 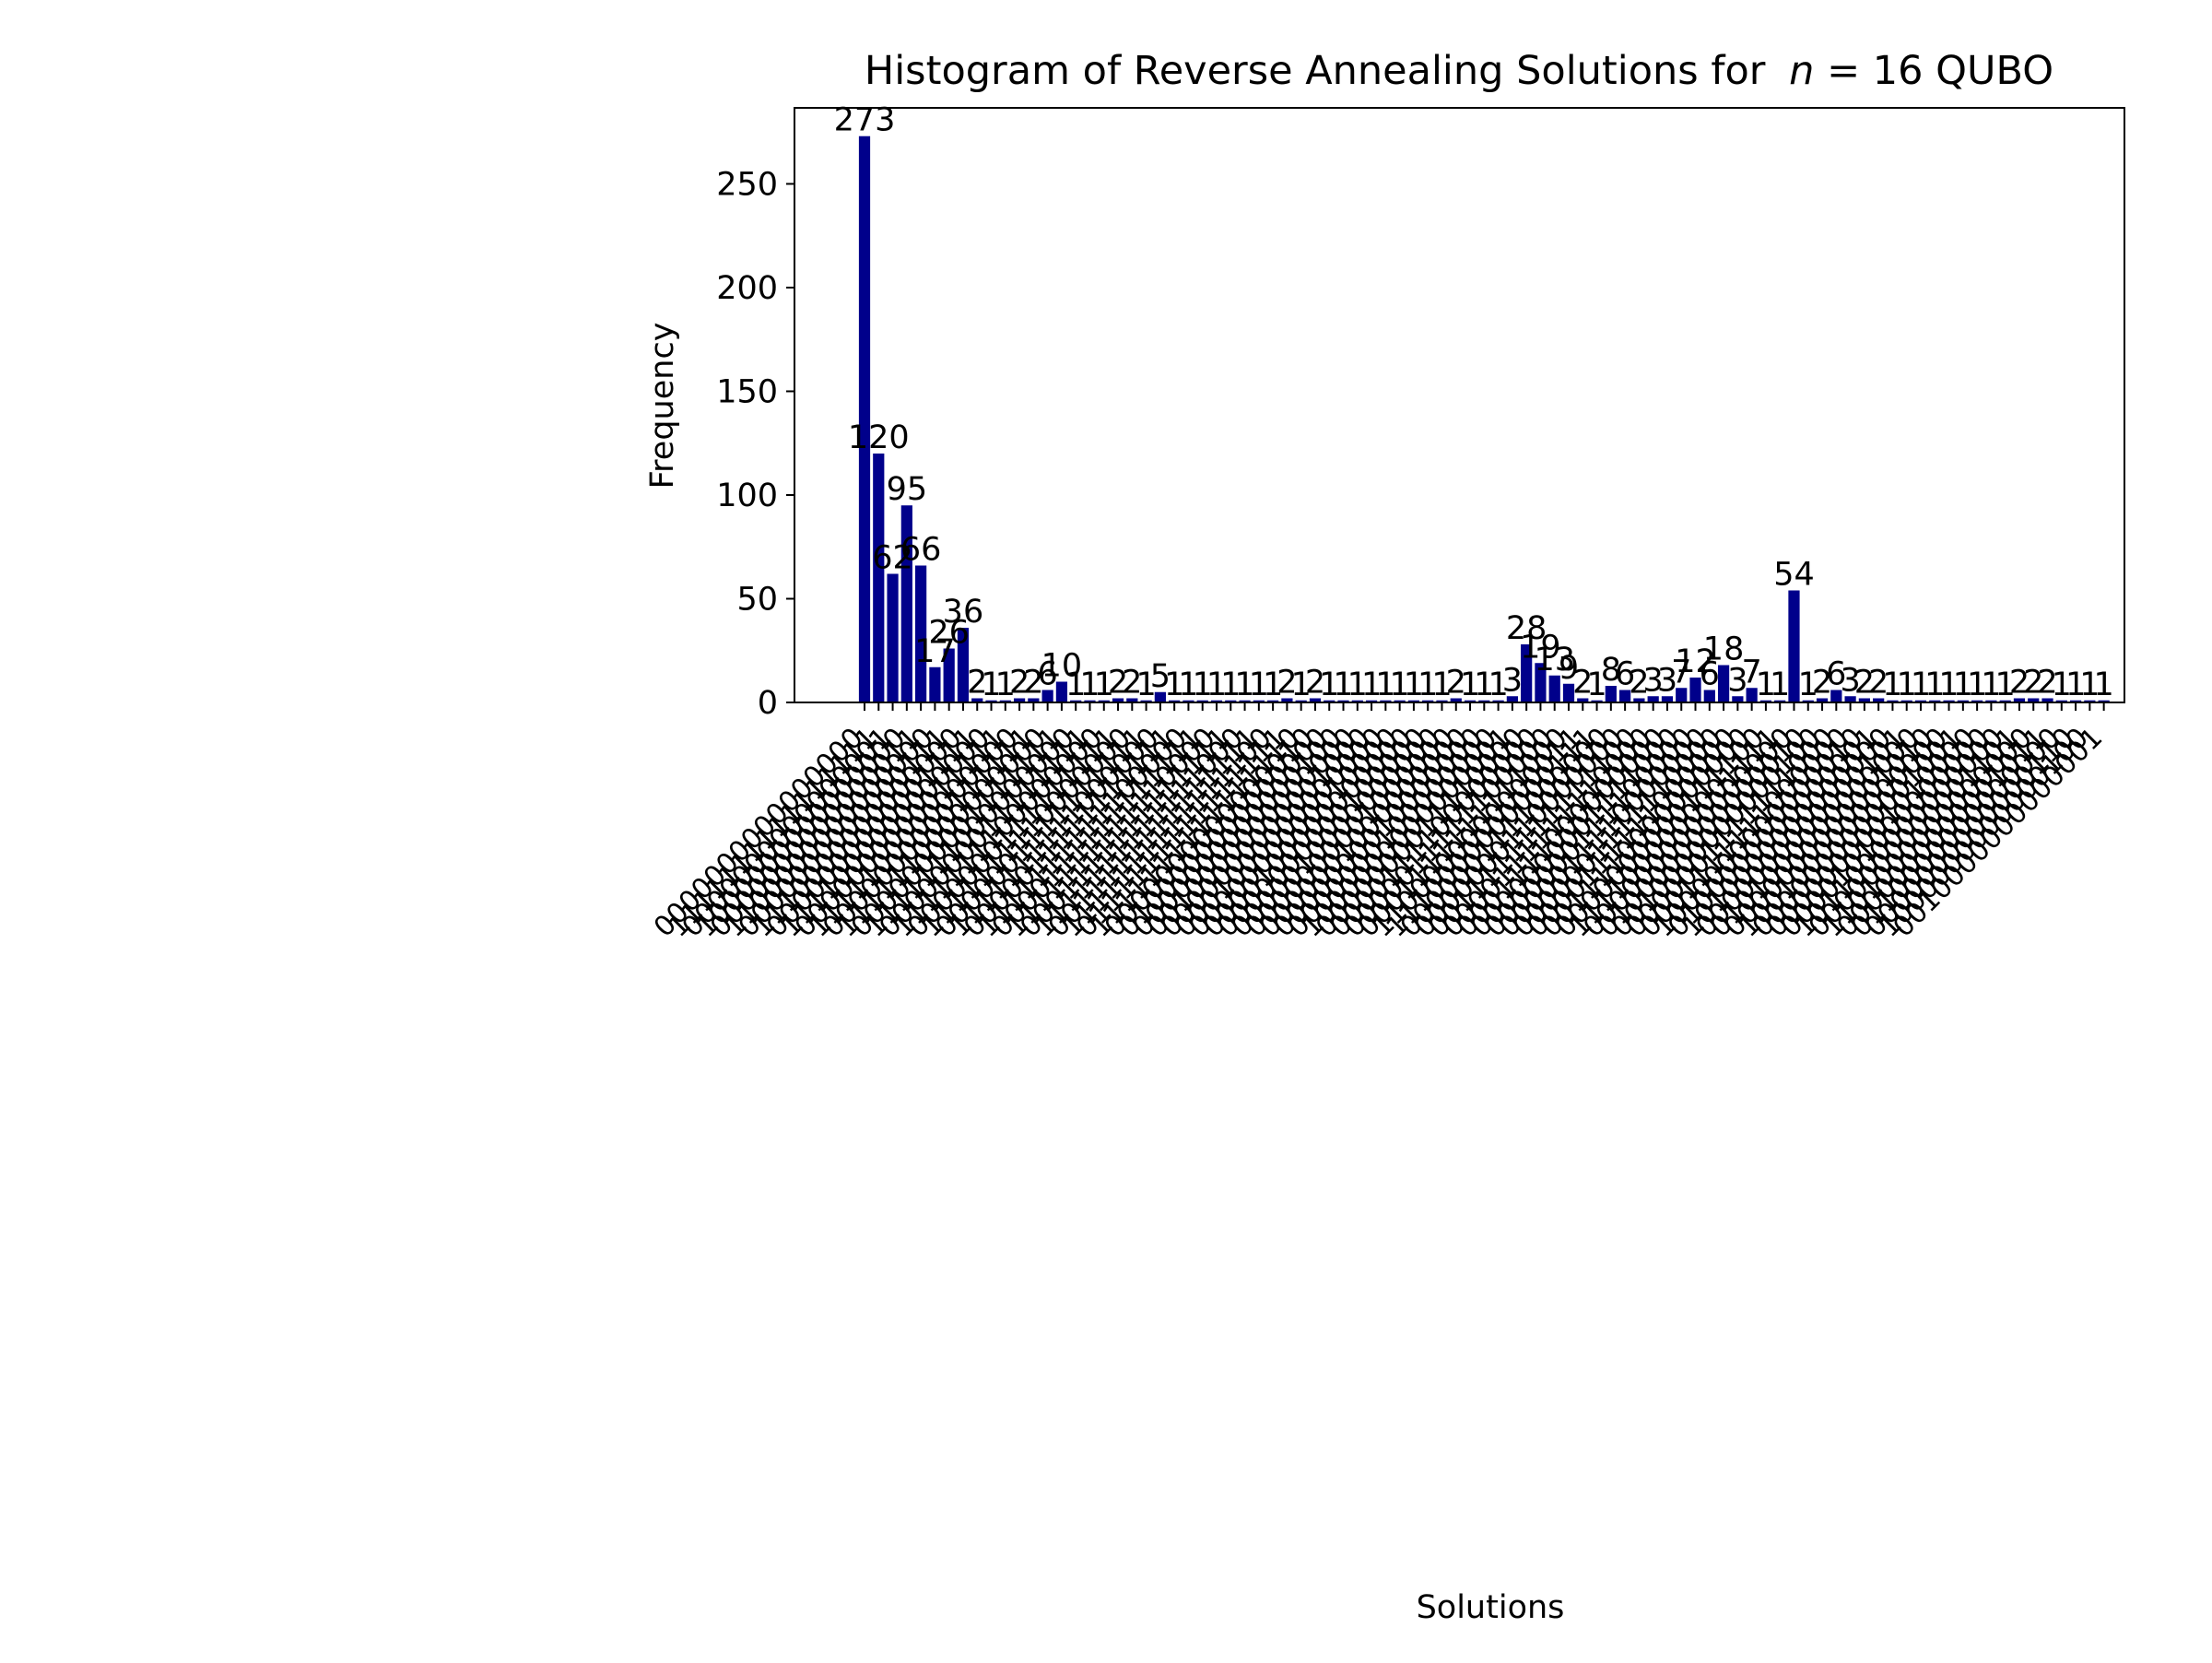 I want to click on y-tick-label: 250, so click(x=747, y=184).